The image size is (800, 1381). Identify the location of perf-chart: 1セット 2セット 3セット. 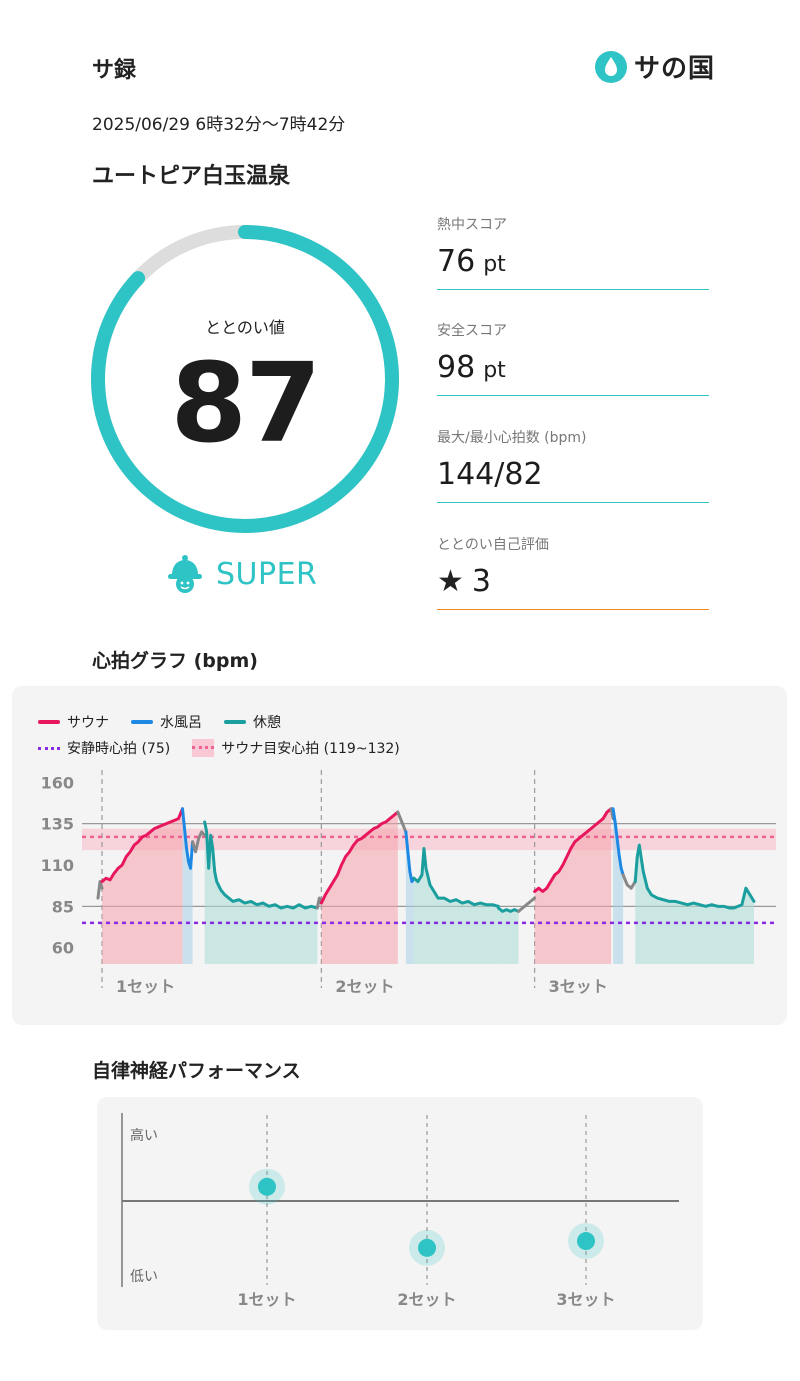
(400, 1211).